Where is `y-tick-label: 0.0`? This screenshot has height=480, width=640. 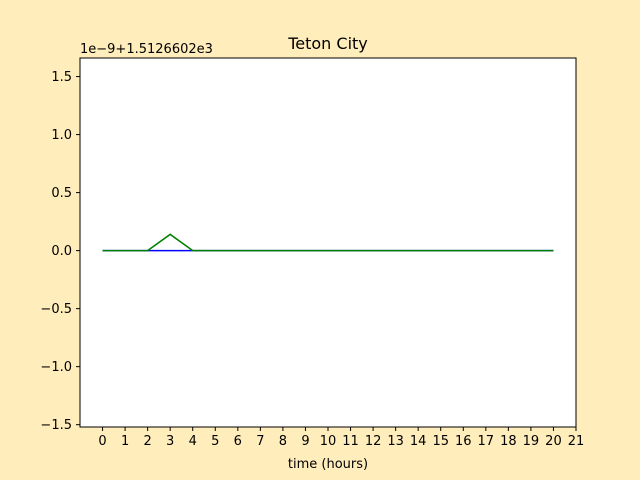 y-tick-label: 0.0 is located at coordinates (61, 251).